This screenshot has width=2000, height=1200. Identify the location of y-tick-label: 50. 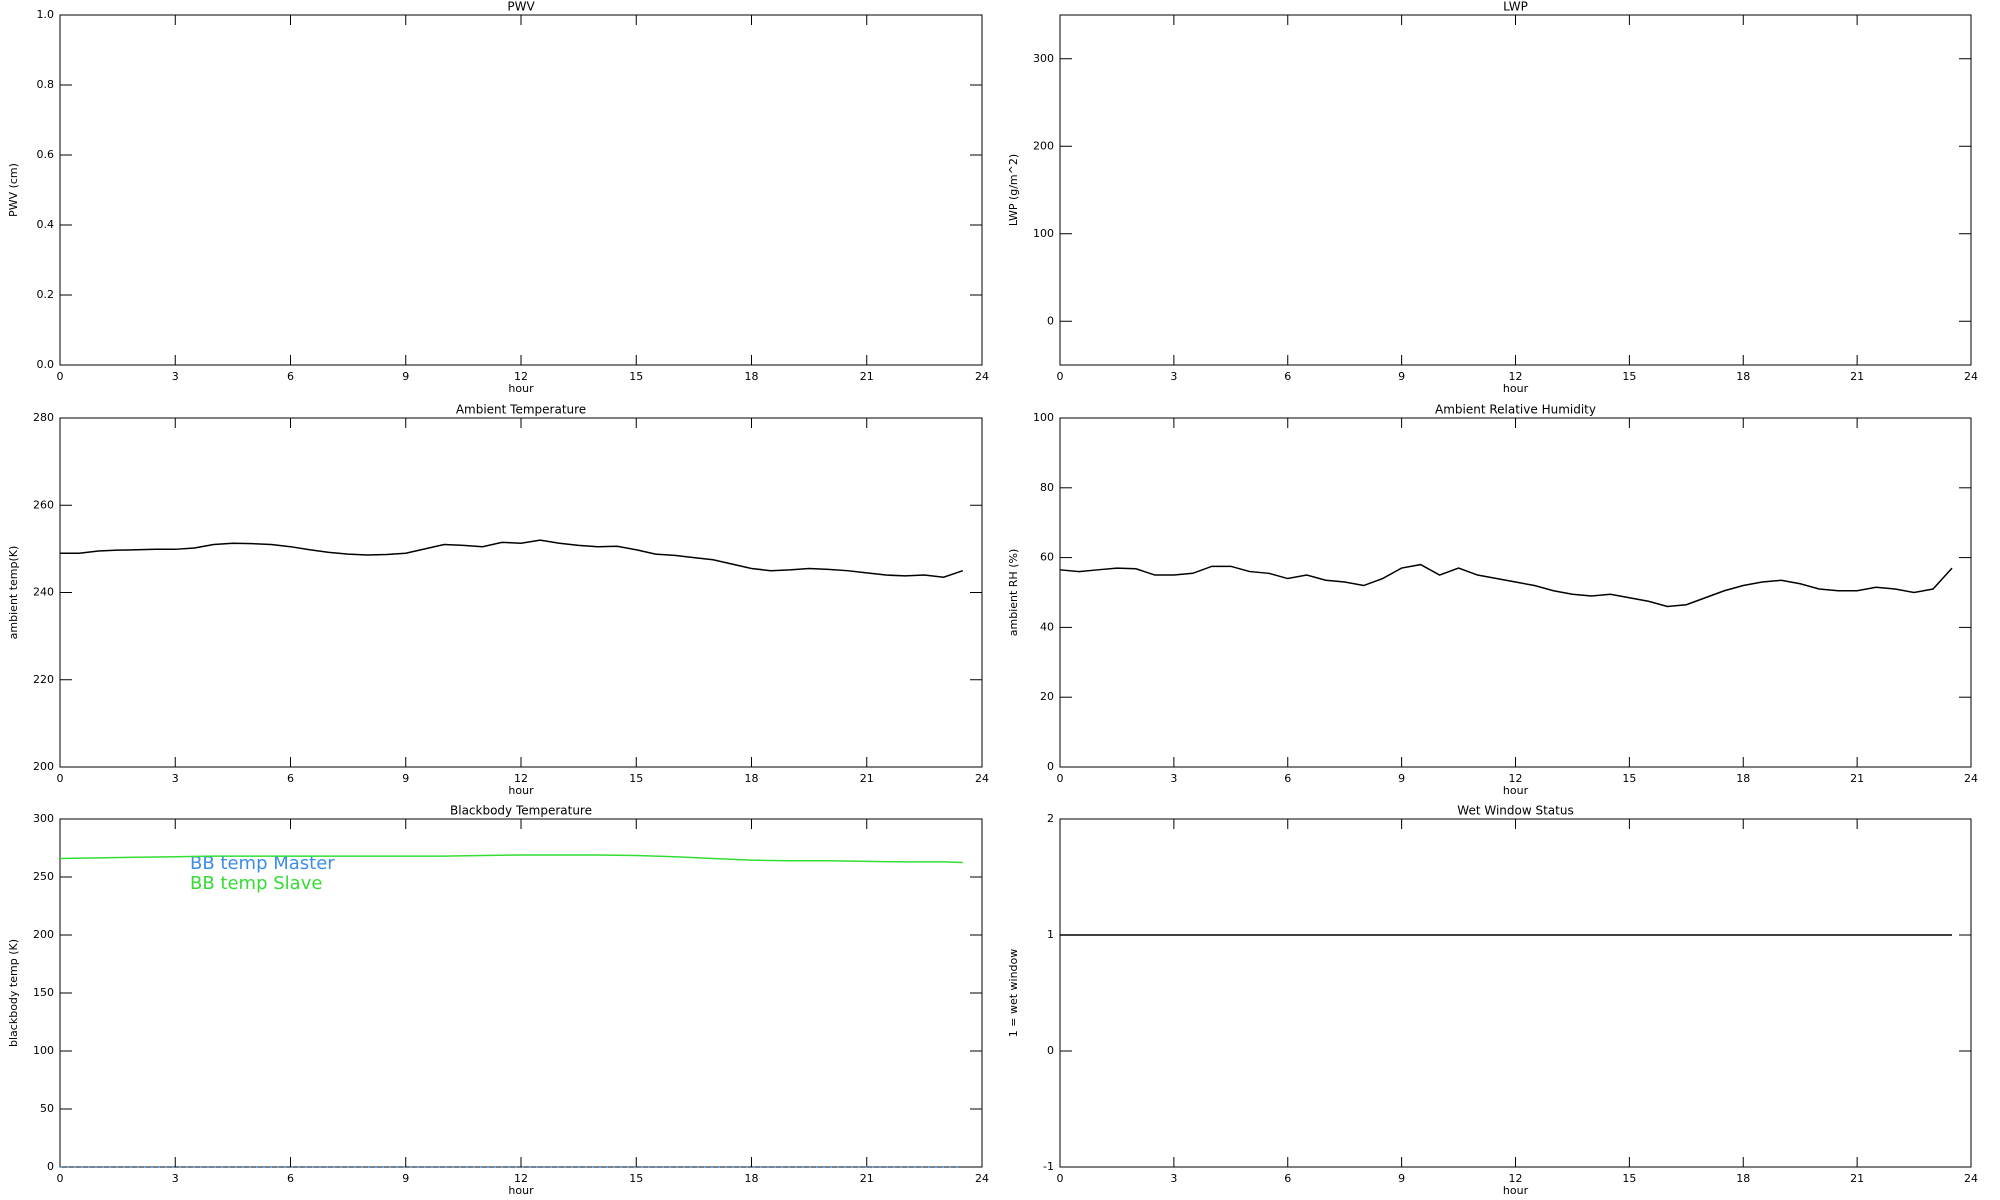
(47, 1108).